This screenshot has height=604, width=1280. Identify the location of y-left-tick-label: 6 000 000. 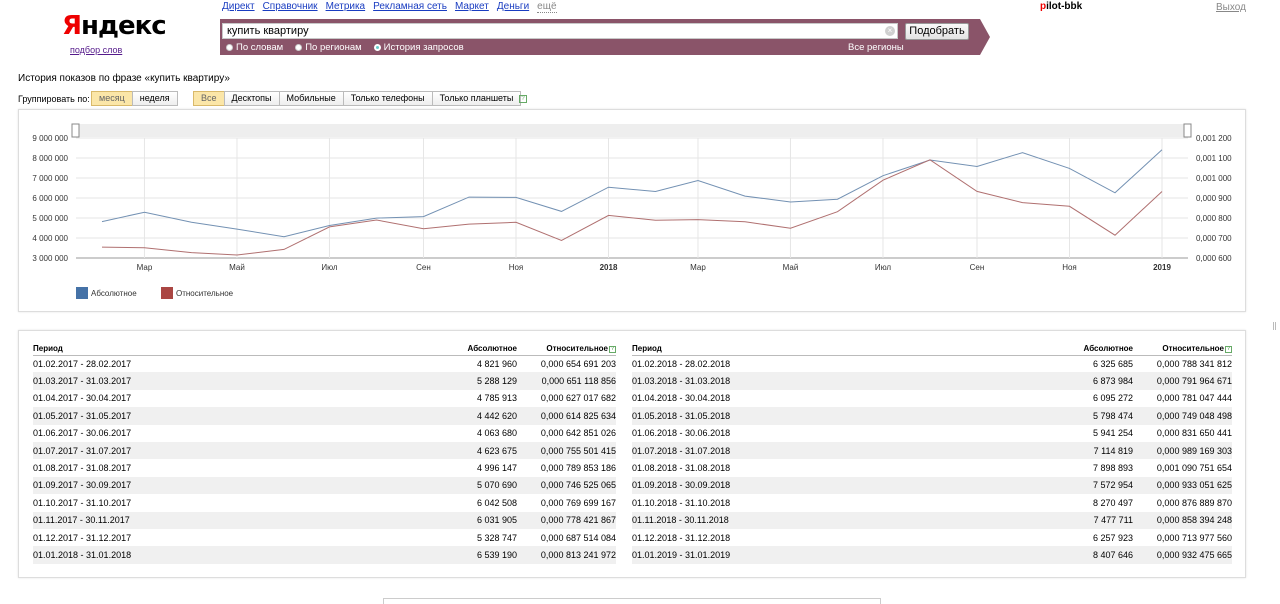
(50, 198).